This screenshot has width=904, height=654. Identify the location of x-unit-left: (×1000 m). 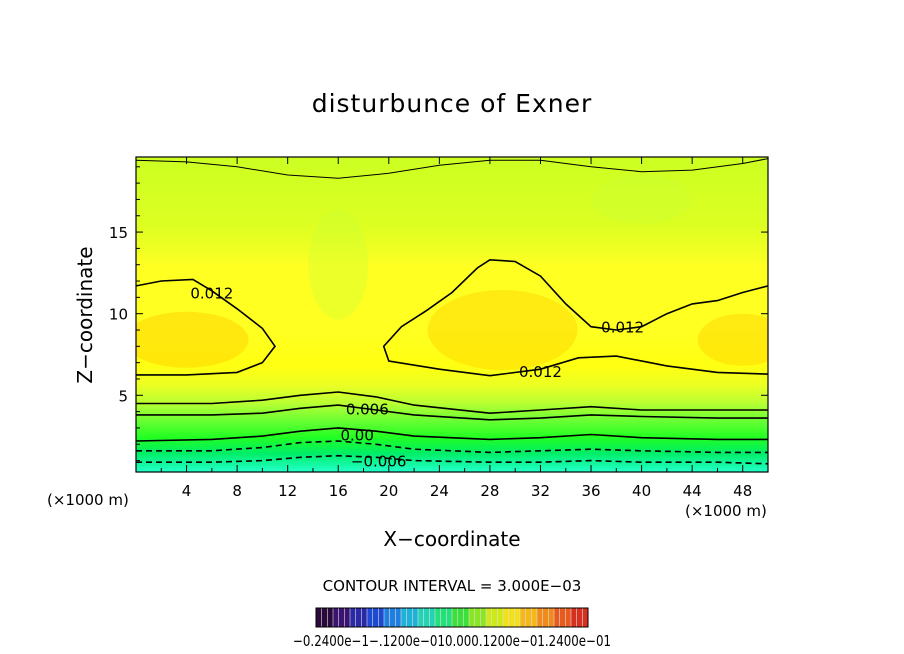
(88, 500).